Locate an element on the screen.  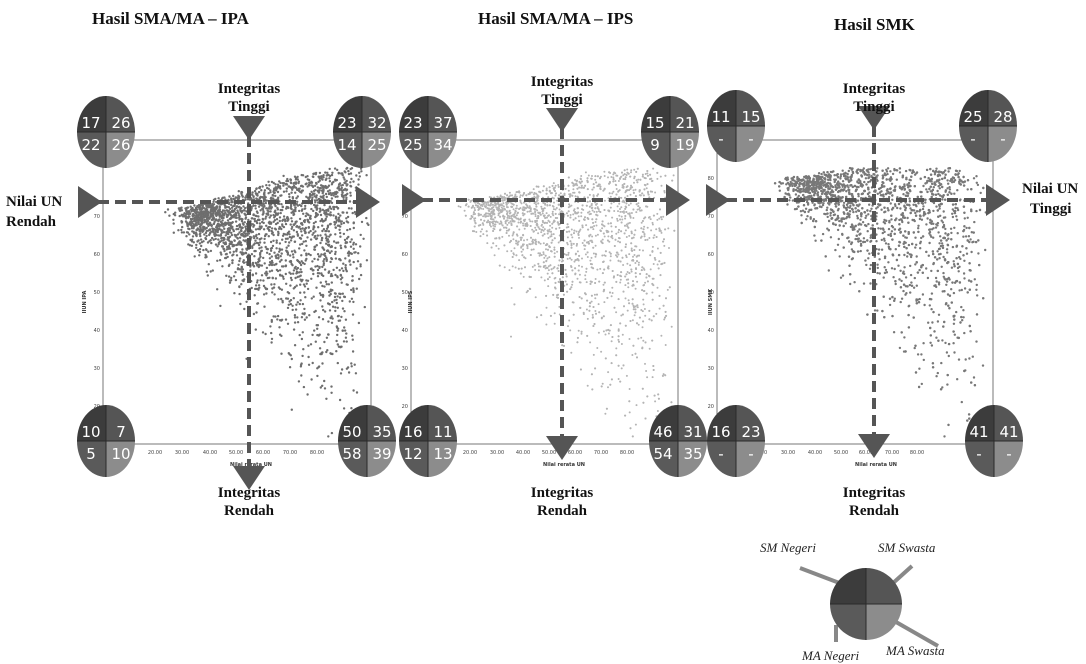
quadrant-value: 25 is located at coordinates (376, 145).